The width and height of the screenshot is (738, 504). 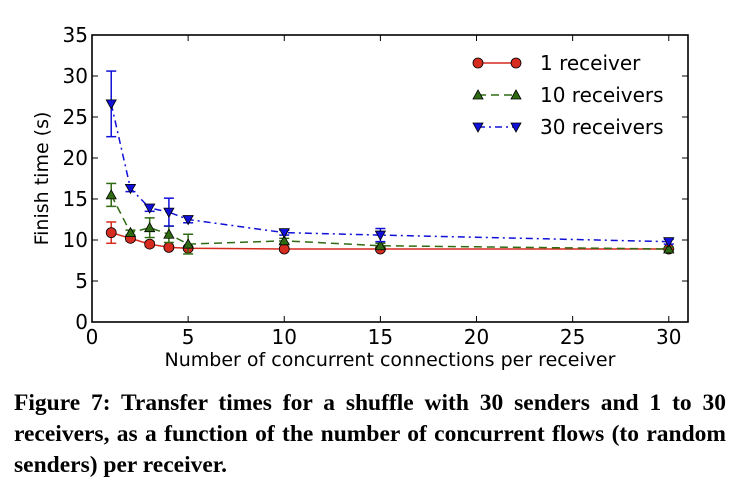 I want to click on y-tick-label: 20, so click(x=75, y=158).